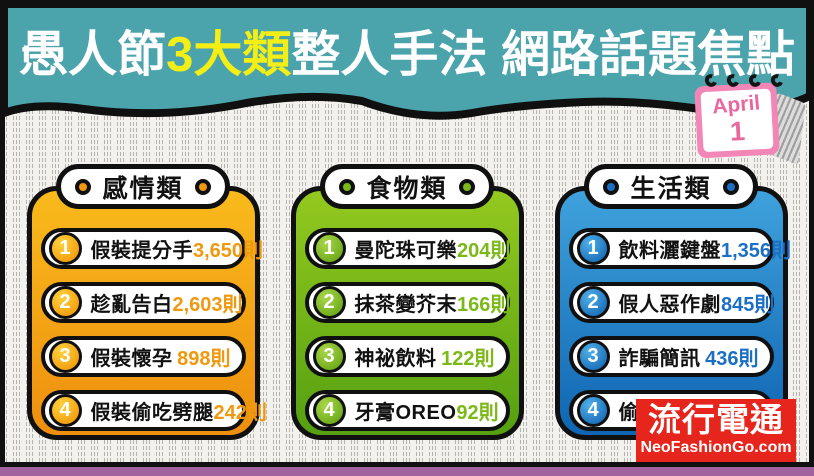 Image resolution: width=814 pixels, height=476 pixels. I want to click on mention-count: 1,356則, so click(756, 251).